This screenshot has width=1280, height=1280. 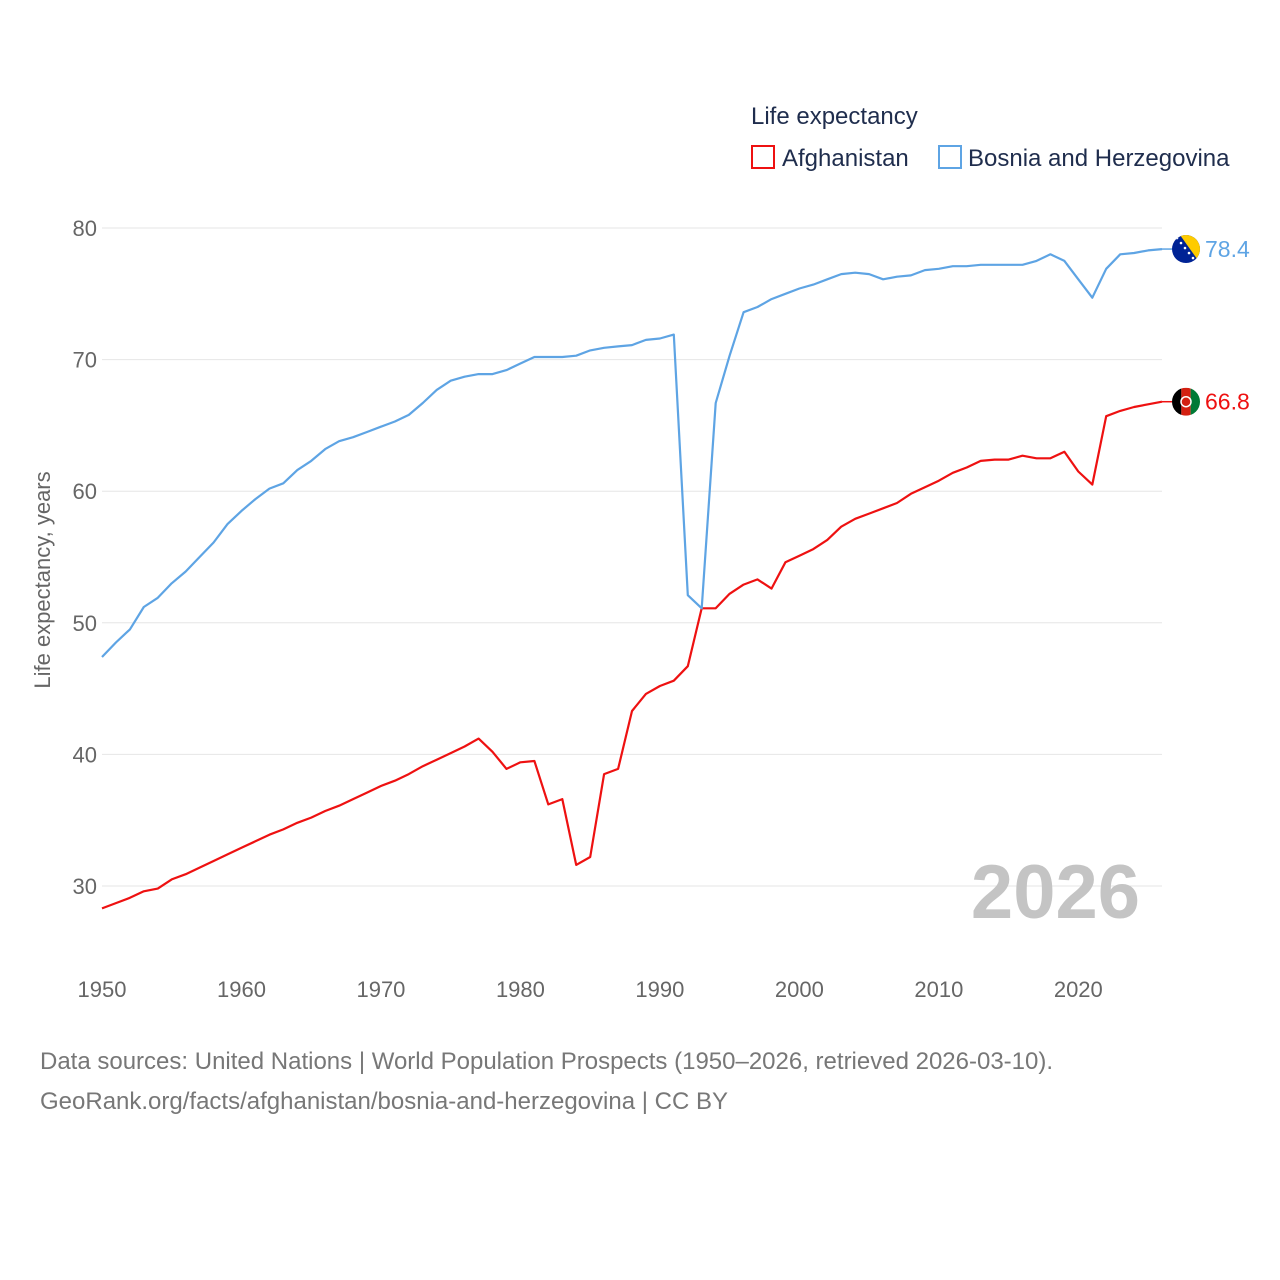 I want to click on y-axis-label: Life expectancy, years, so click(x=42, y=579).